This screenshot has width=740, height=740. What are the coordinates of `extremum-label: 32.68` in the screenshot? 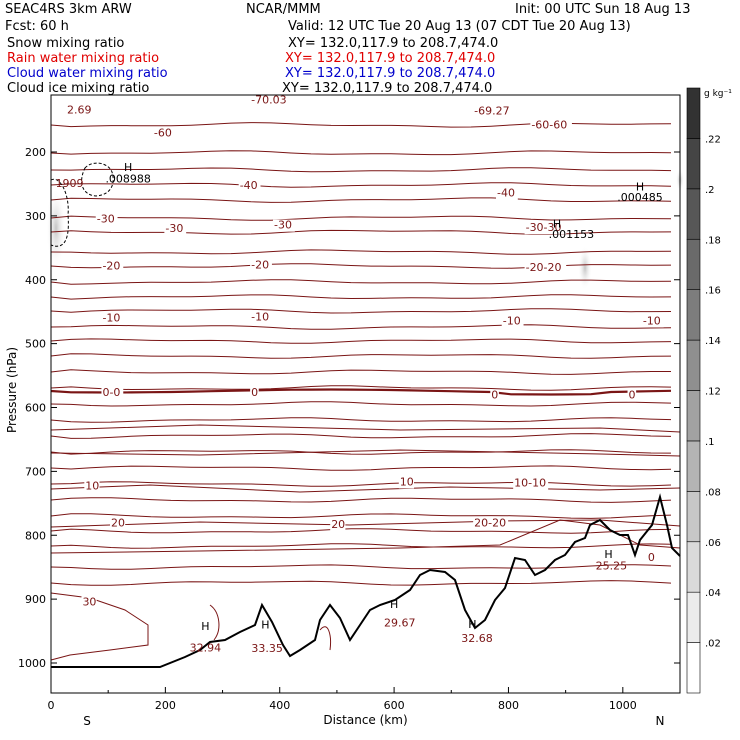 It's located at (477, 638).